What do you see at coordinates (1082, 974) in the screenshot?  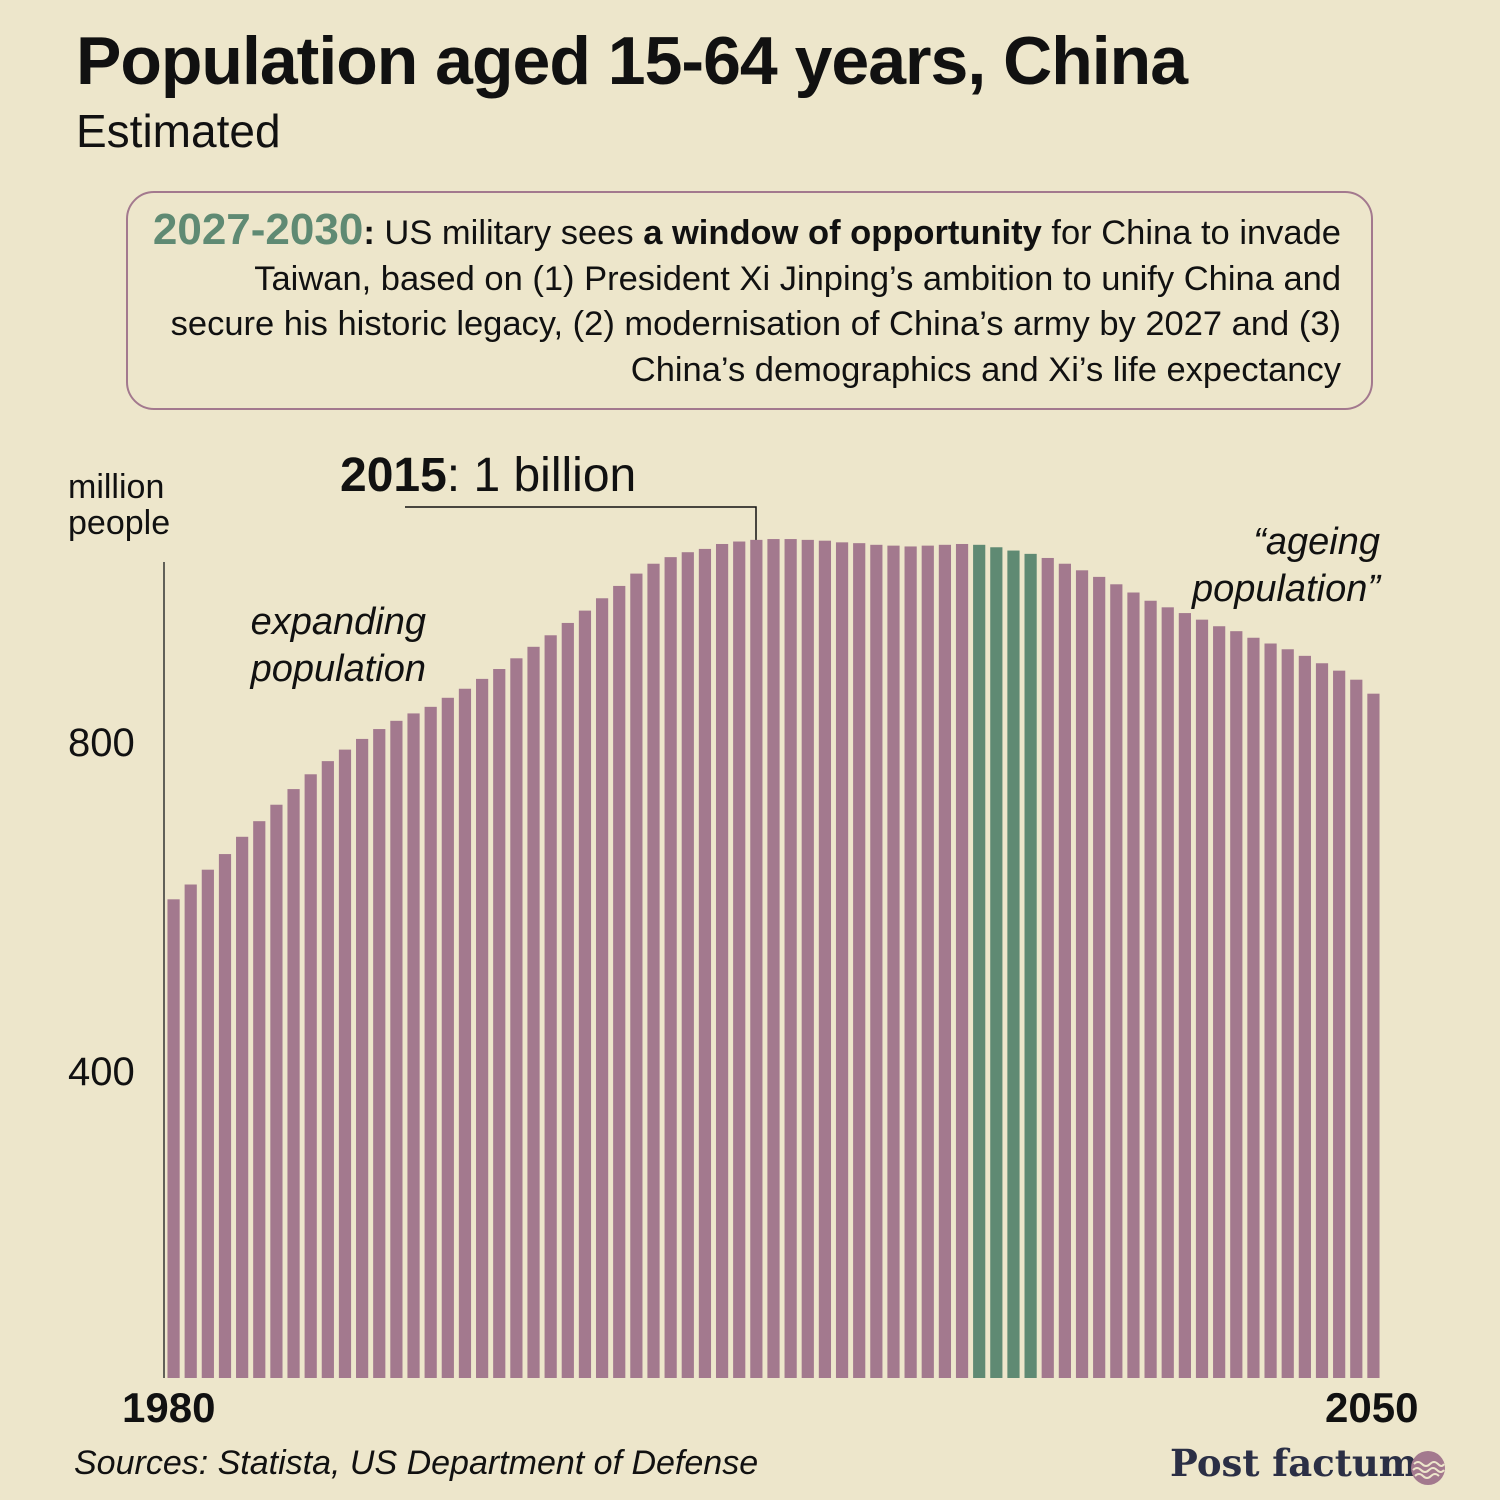 I see `bar-2033` at bounding box center [1082, 974].